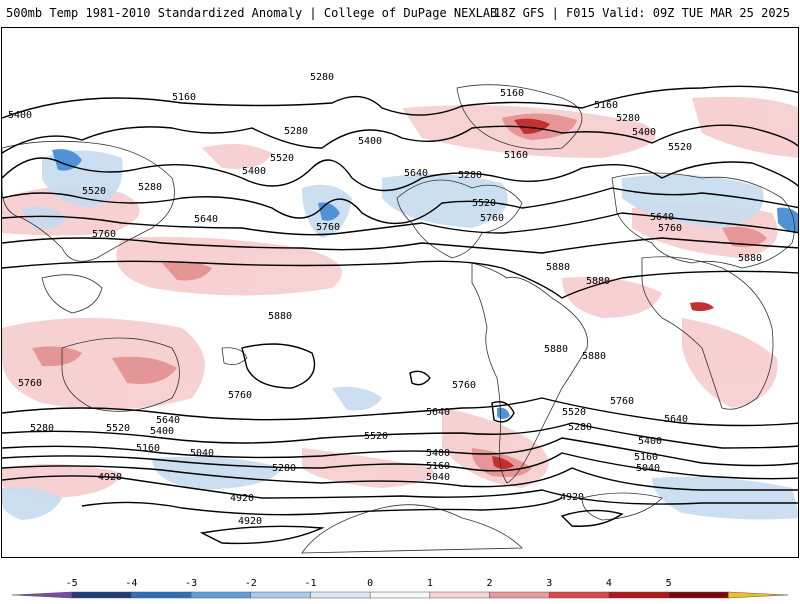 The height and width of the screenshot is (604, 800). Describe the element at coordinates (191, 583) in the screenshot. I see `colorbar-tick-label: -3` at that location.